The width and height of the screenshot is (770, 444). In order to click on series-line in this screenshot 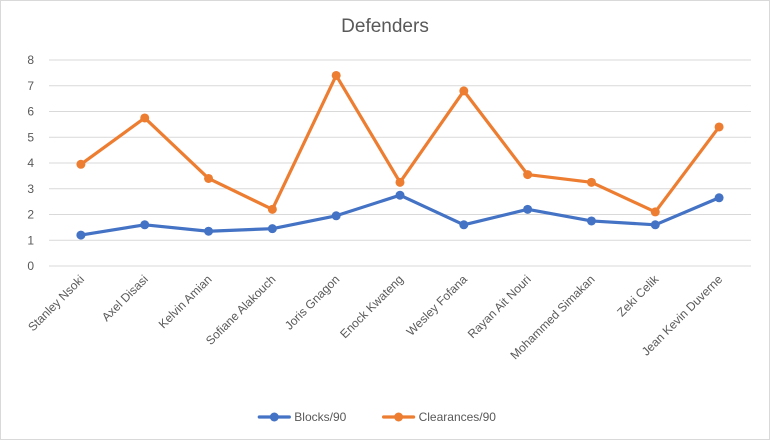, I will do `click(400, 215)`.